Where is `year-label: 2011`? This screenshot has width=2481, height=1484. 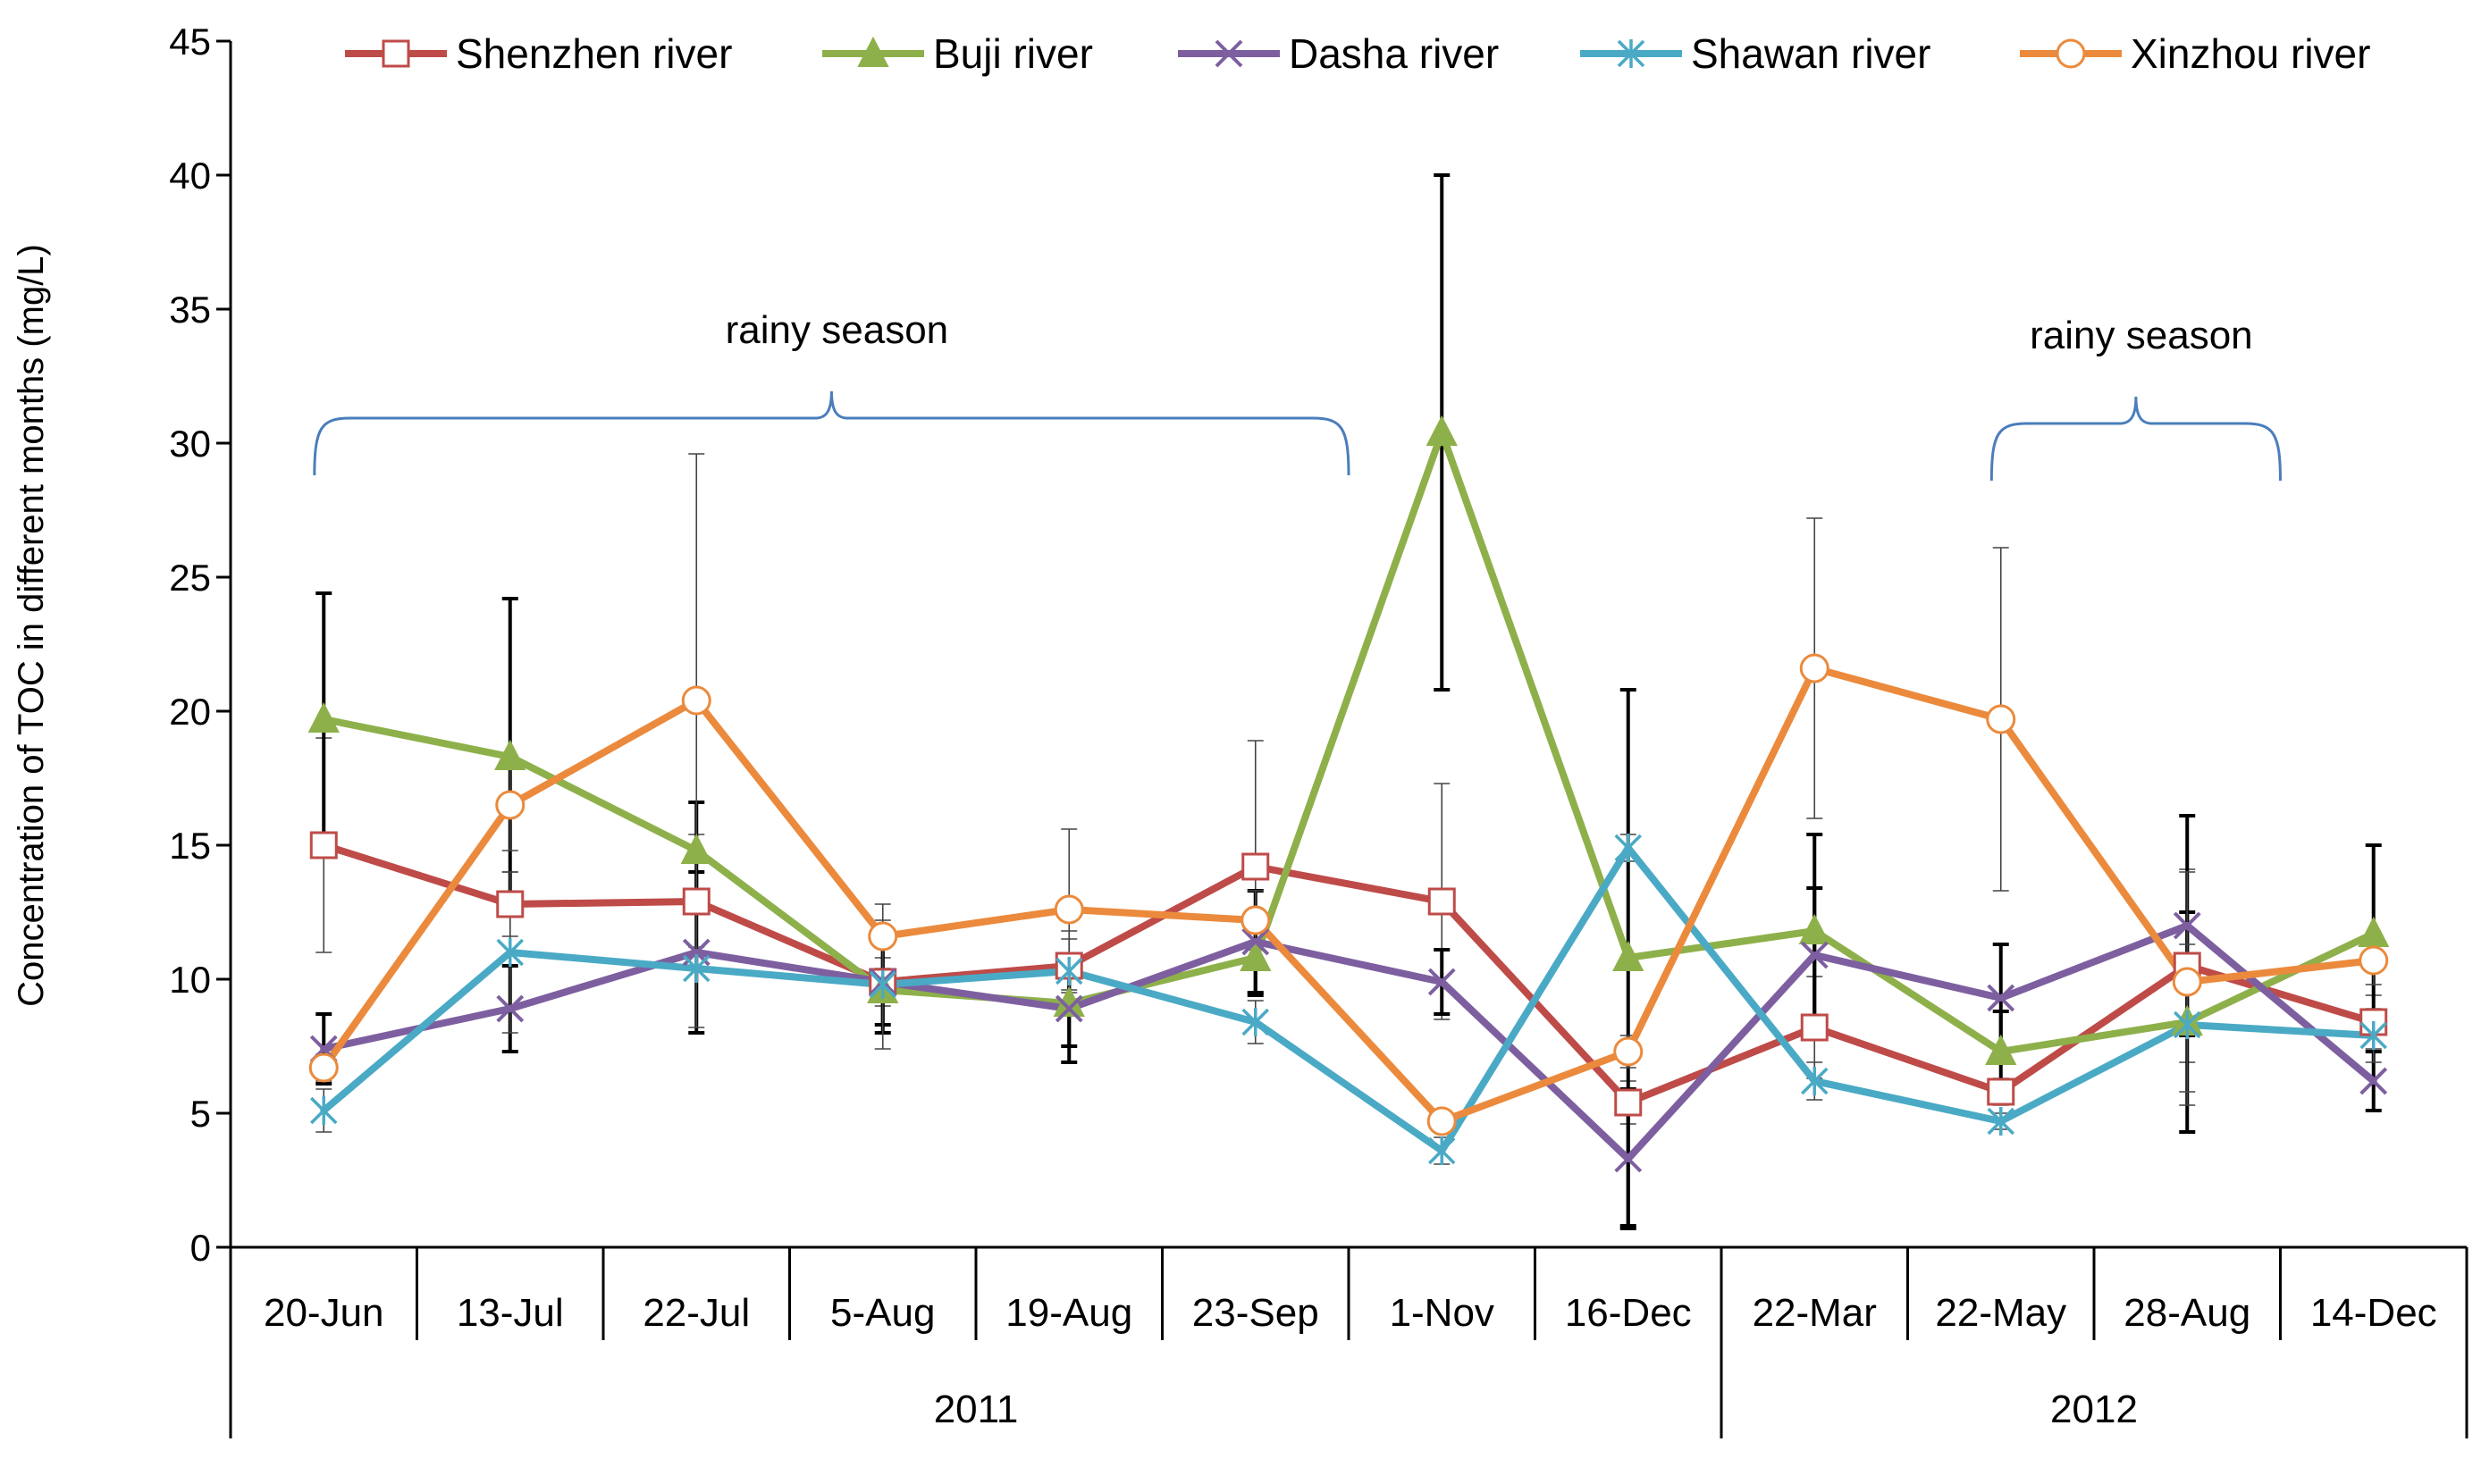 year-label: 2011 is located at coordinates (976, 1410).